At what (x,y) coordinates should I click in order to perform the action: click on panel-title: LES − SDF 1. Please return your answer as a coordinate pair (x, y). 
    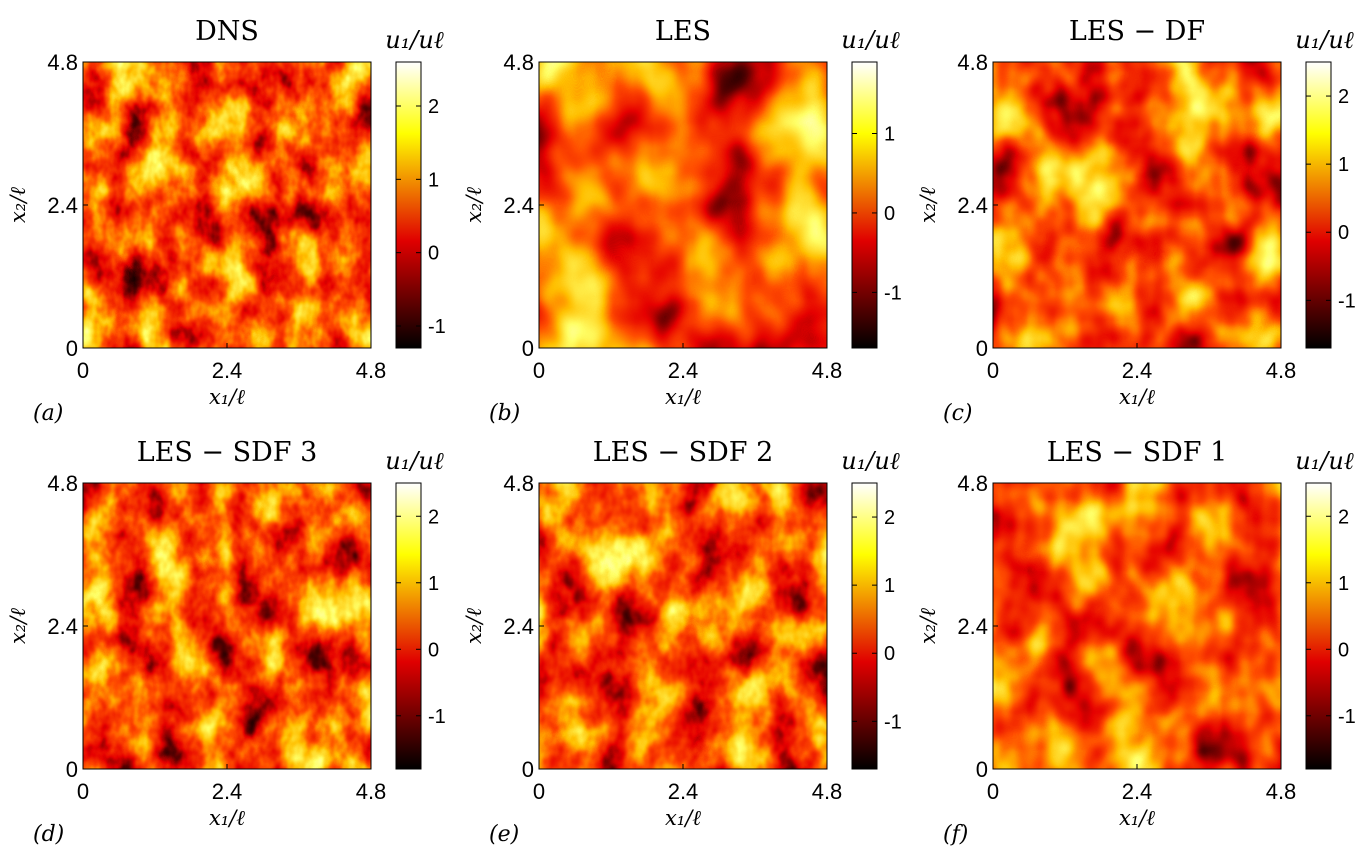
    Looking at the image, I should click on (1137, 452).